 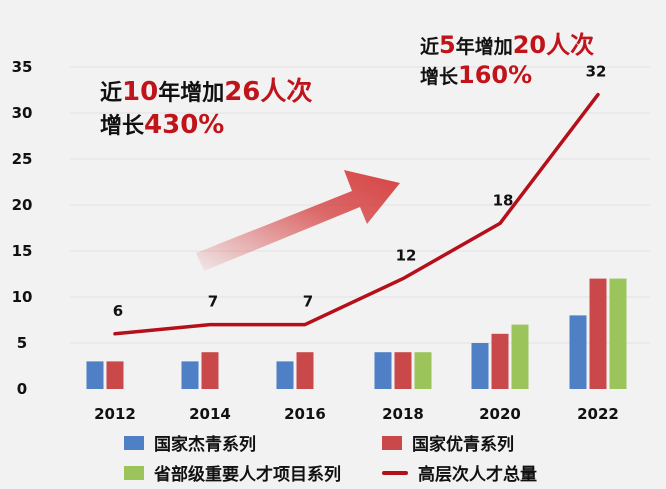 What do you see at coordinates (305, 414) in the screenshot?
I see `x-tick-label: 2016` at bounding box center [305, 414].